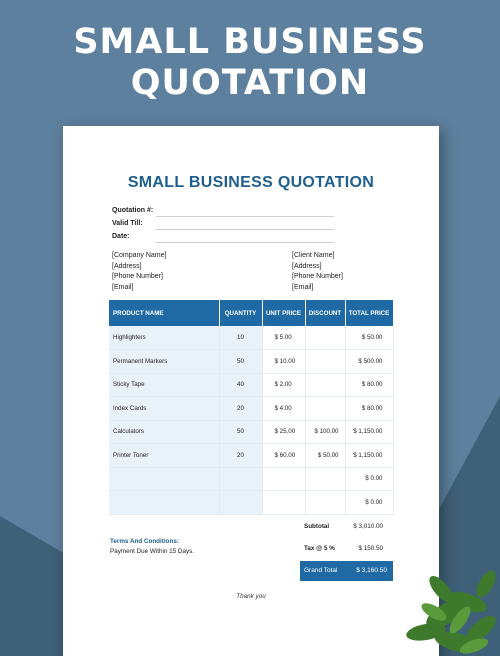 This screenshot has height=656, width=500. What do you see at coordinates (346, 571) in the screenshot?
I see `grand-total-box: Grand Total $ 3,160.50` at bounding box center [346, 571].